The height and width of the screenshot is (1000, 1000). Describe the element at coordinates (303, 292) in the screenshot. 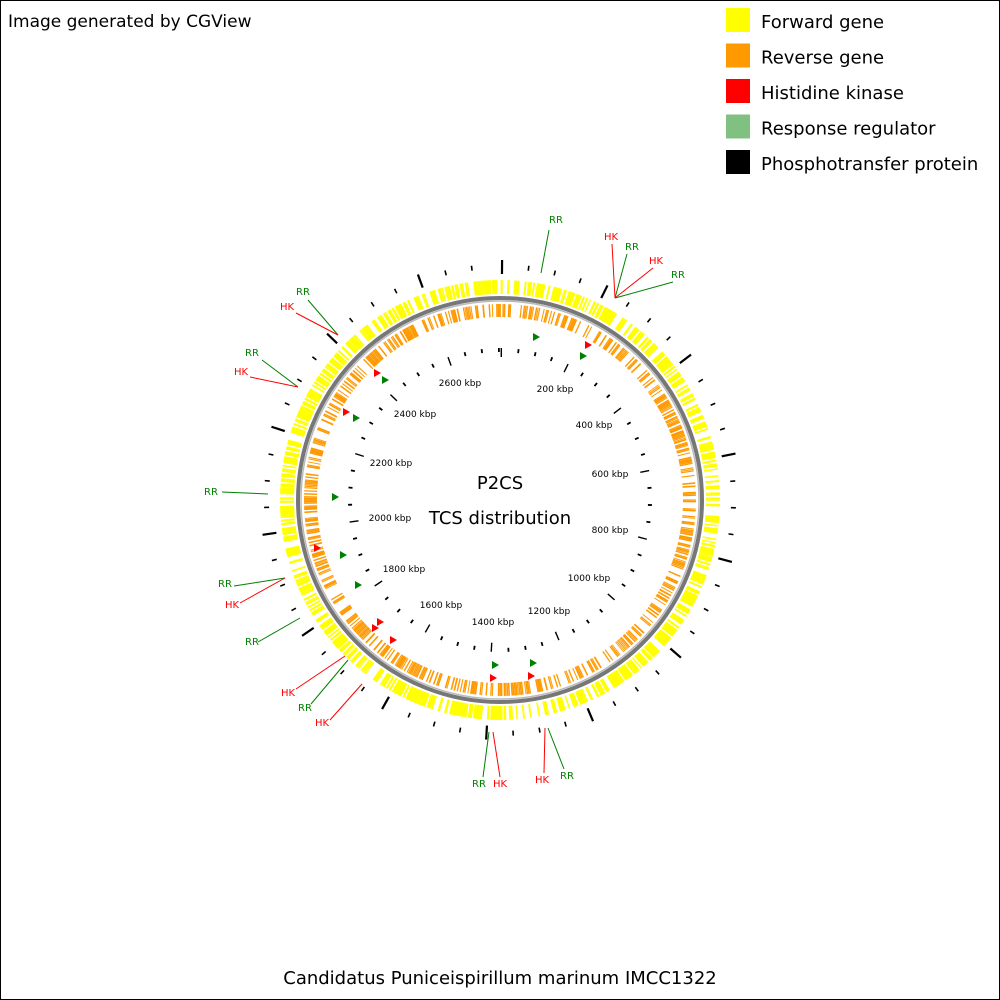

I see `feature-label: RR` at that location.